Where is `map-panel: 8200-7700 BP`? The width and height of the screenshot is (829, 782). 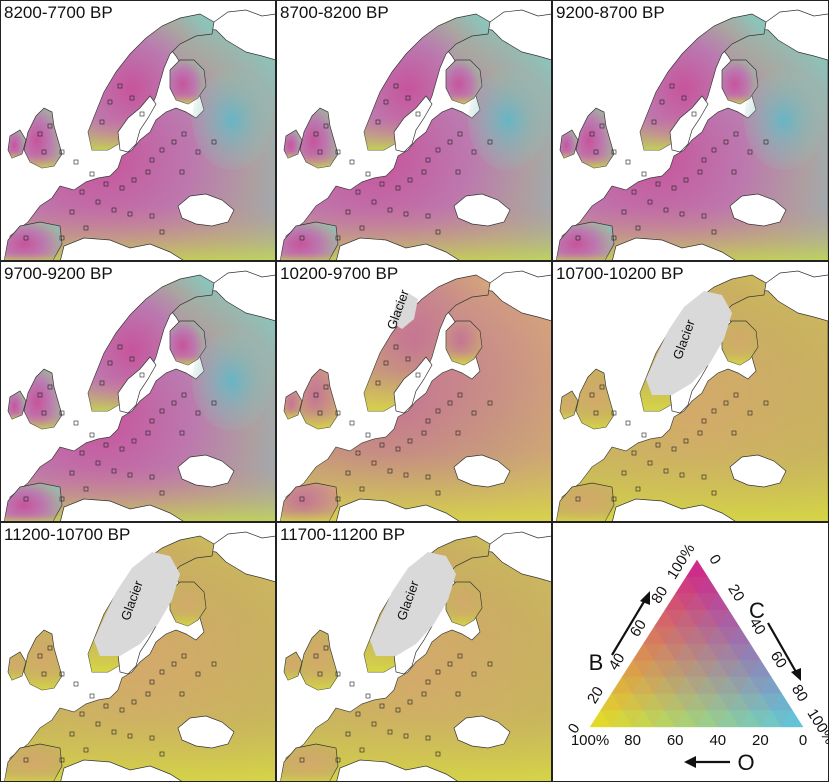
map-panel: 8200-7700 BP is located at coordinates (138, 131).